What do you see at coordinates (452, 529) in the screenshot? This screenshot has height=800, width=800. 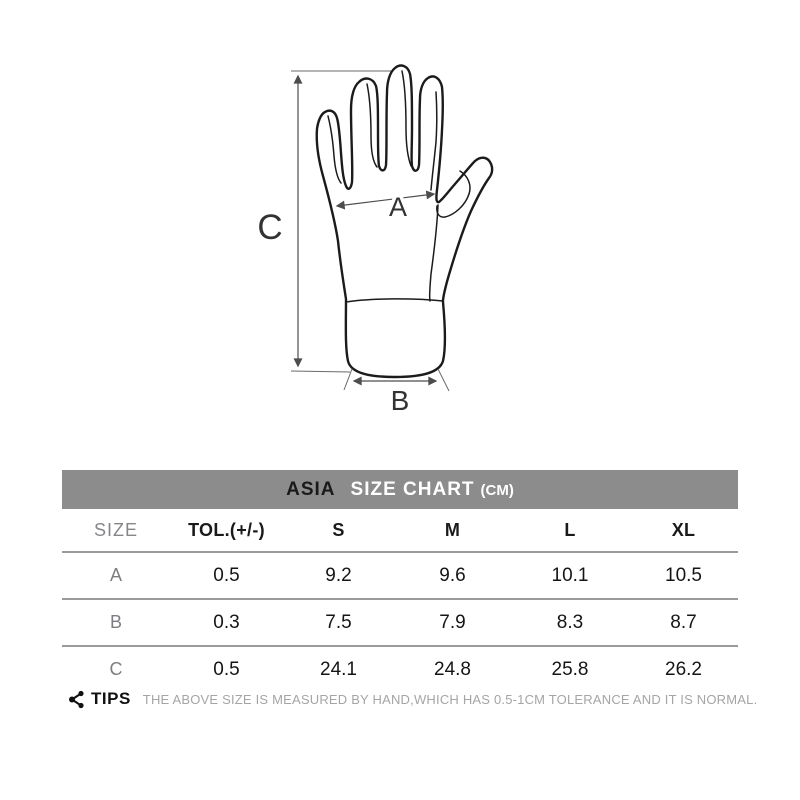 I see `header-cell-m: M` at bounding box center [452, 529].